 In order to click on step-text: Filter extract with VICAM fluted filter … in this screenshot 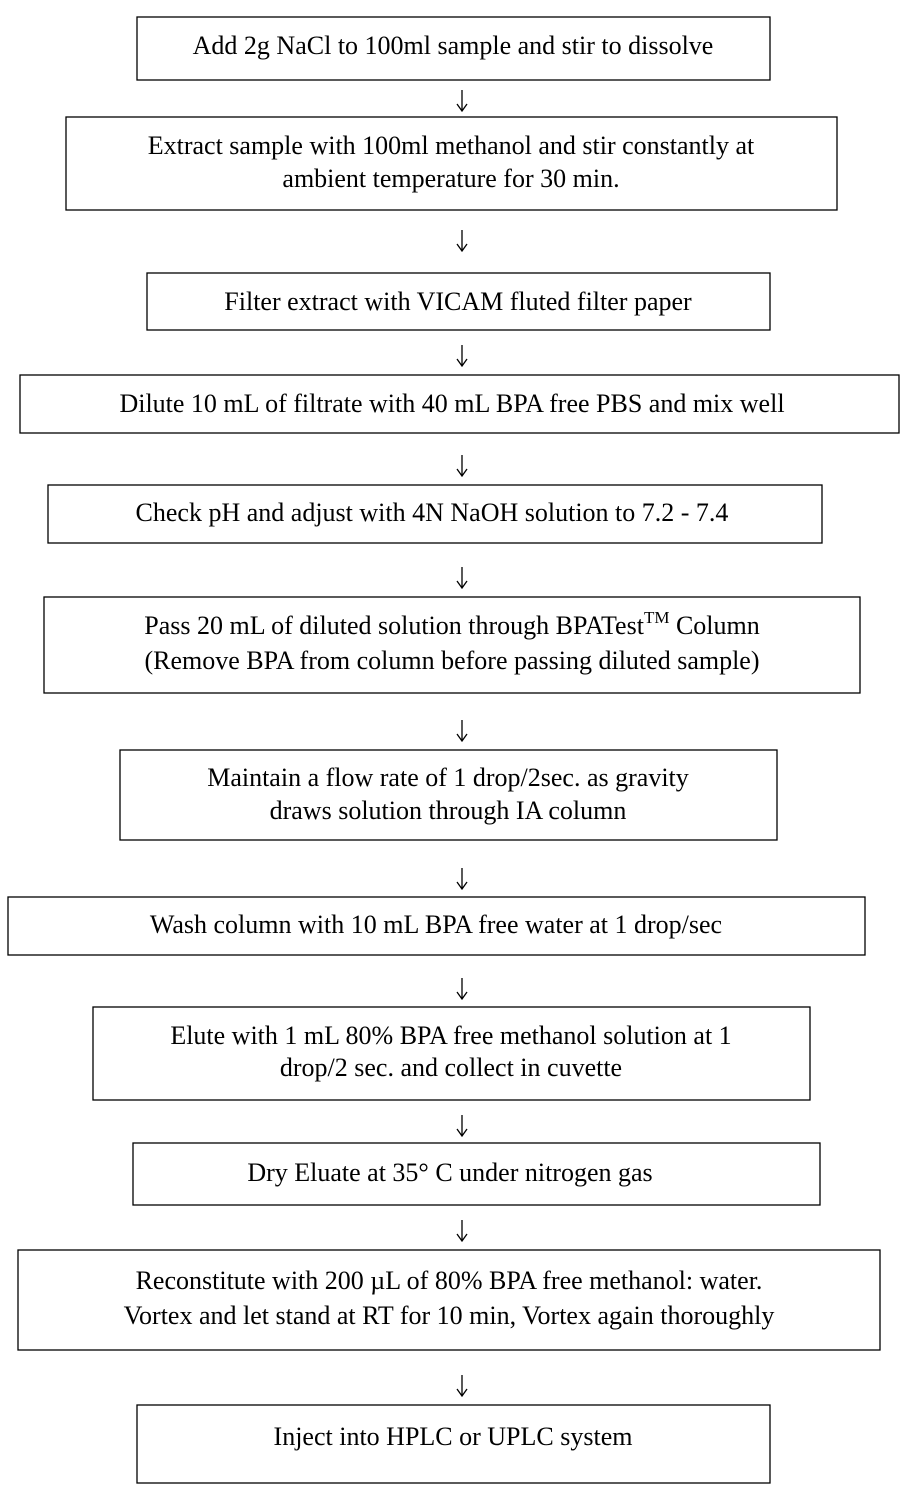, I will do `click(458, 301)`.